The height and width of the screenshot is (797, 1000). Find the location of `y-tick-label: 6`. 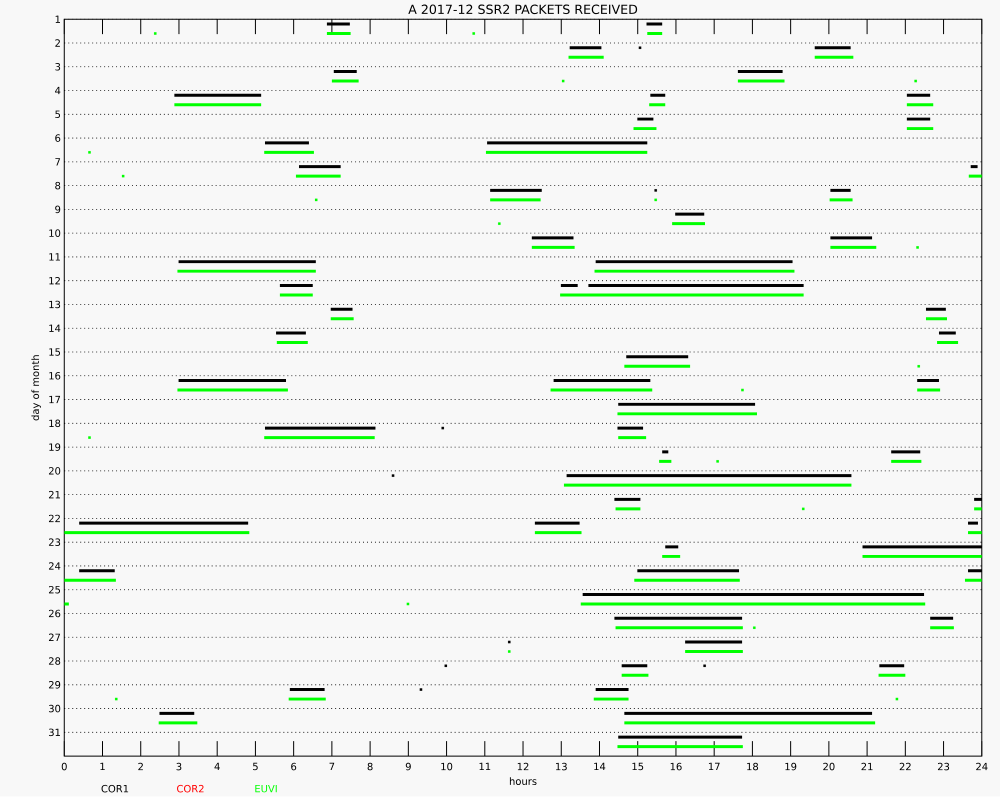

y-tick-label: 6 is located at coordinates (57, 138).